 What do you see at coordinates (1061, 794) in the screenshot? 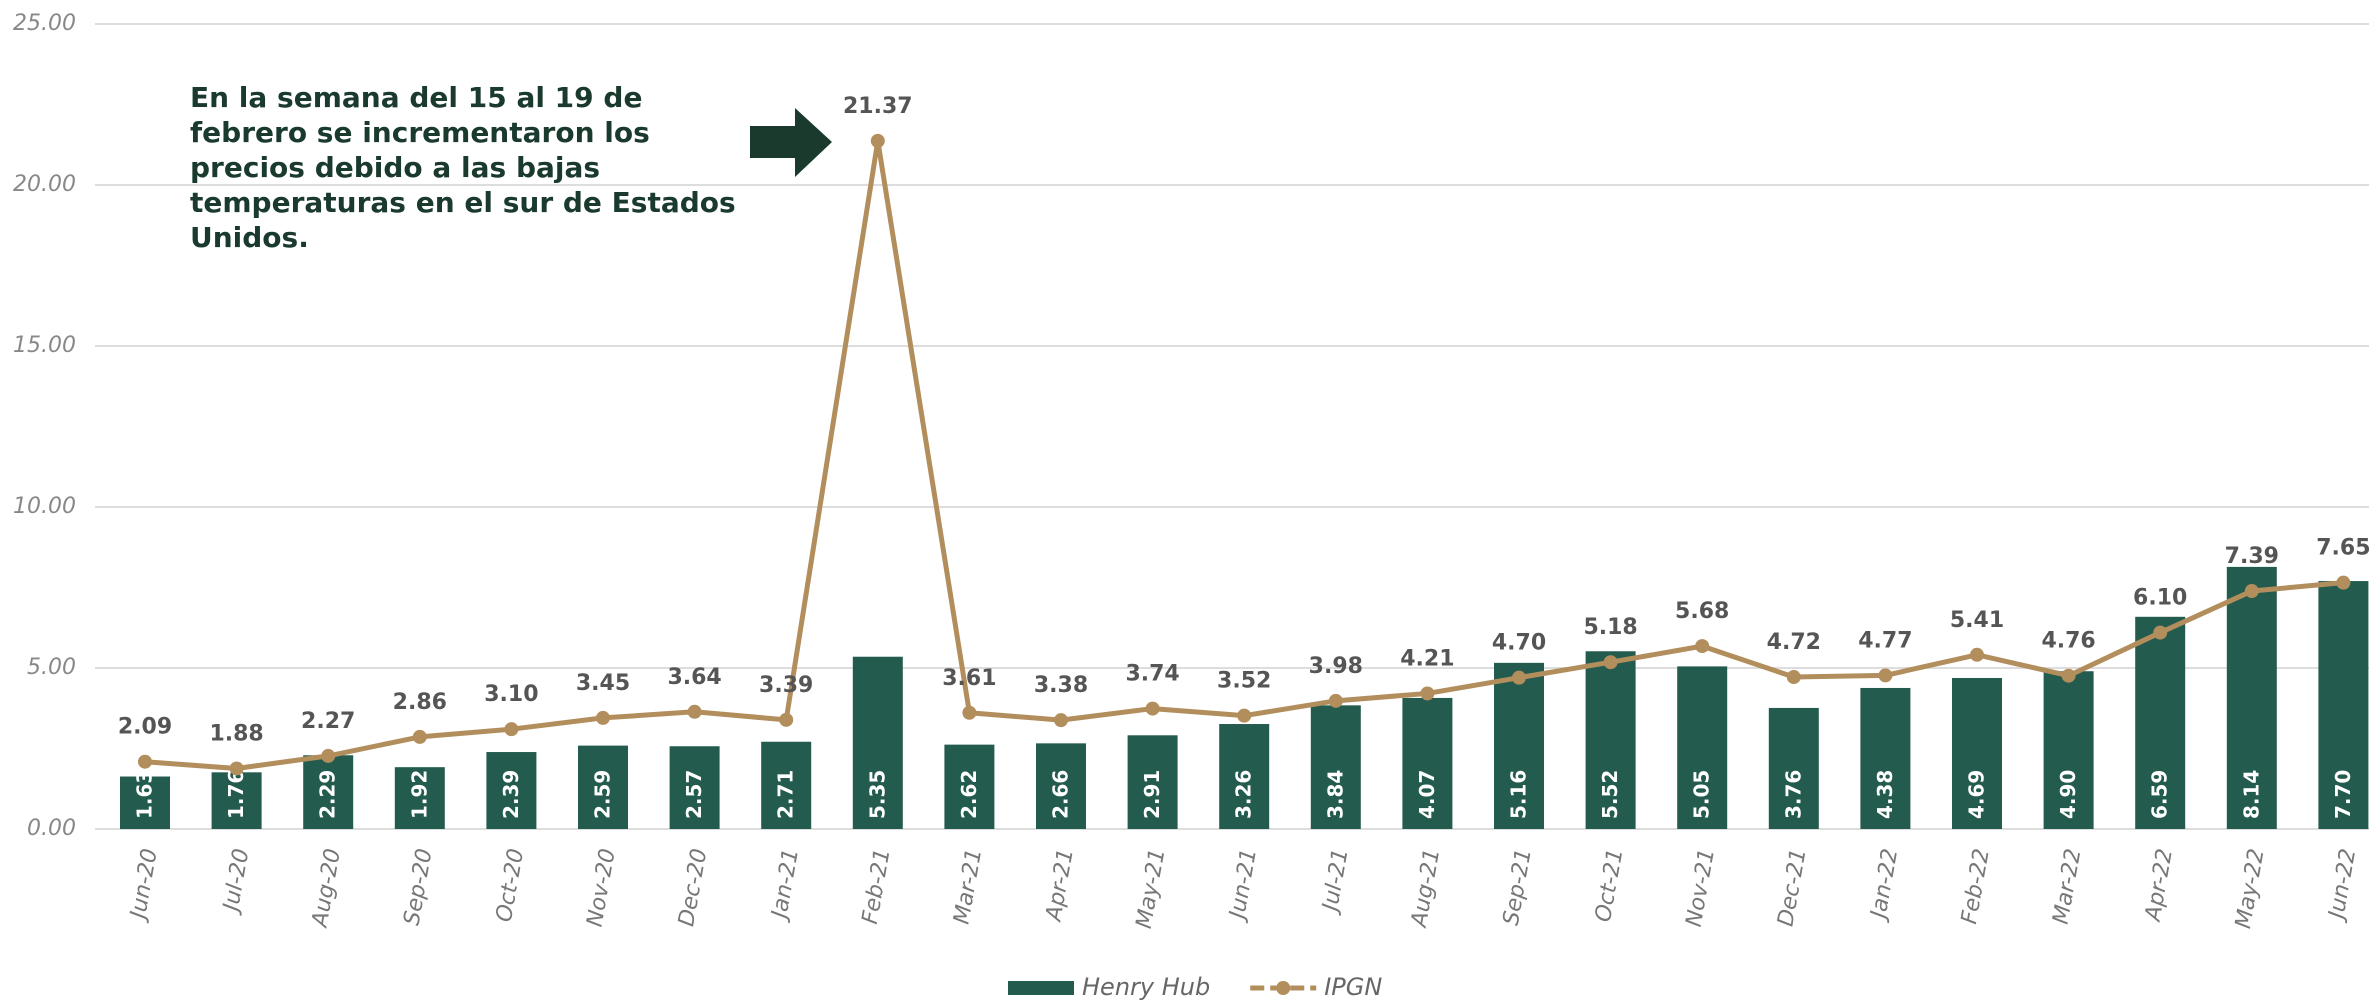
I see `bar-value-label: 2.66` at bounding box center [1061, 794].